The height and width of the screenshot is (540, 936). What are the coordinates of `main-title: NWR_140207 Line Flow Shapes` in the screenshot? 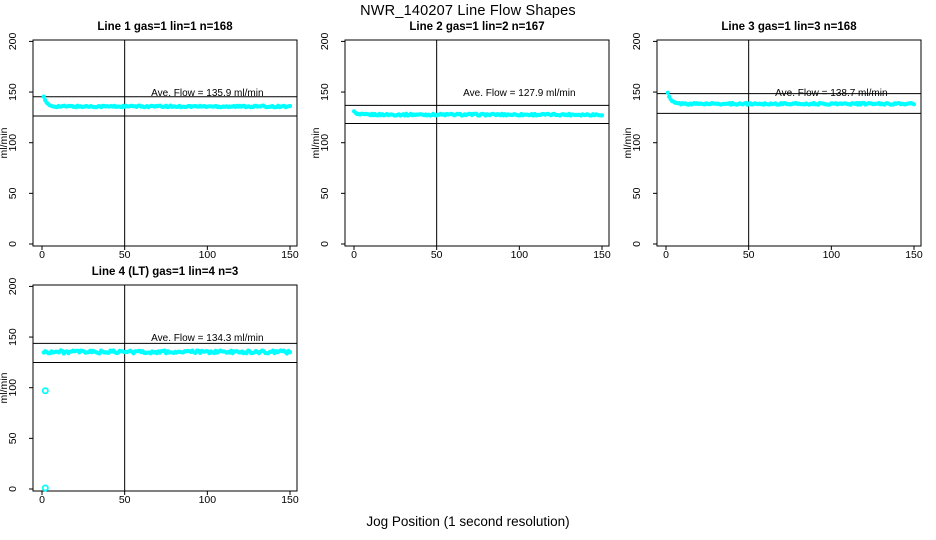 It's located at (468, 11).